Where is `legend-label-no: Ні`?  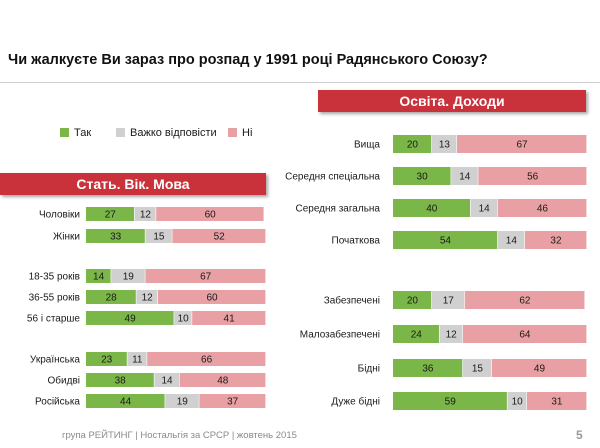 legend-label-no: Ні is located at coordinates (247, 133).